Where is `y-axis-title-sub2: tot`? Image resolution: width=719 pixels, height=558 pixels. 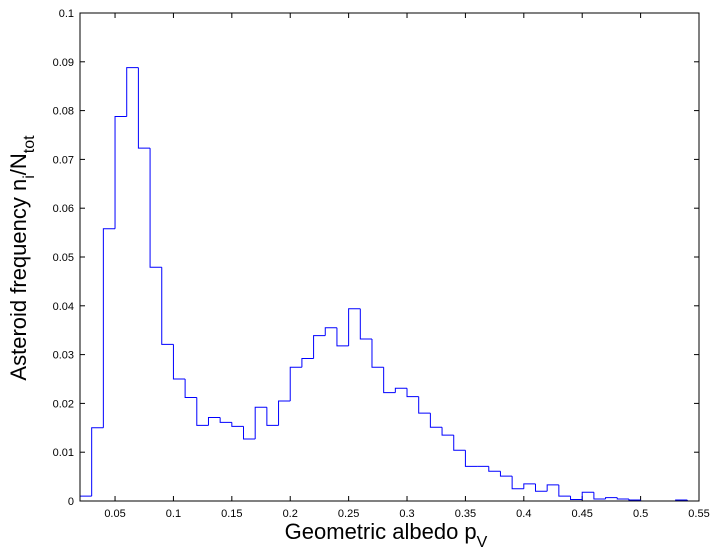 y-axis-title-sub2: tot is located at coordinates (29, 144).